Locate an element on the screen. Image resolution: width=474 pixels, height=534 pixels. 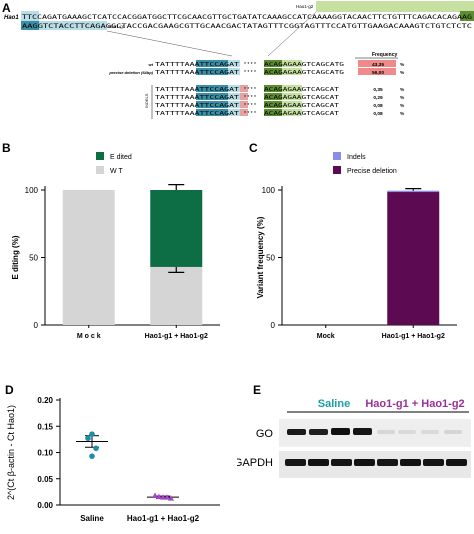
gapdh-bands is located at coordinates (376, 462).